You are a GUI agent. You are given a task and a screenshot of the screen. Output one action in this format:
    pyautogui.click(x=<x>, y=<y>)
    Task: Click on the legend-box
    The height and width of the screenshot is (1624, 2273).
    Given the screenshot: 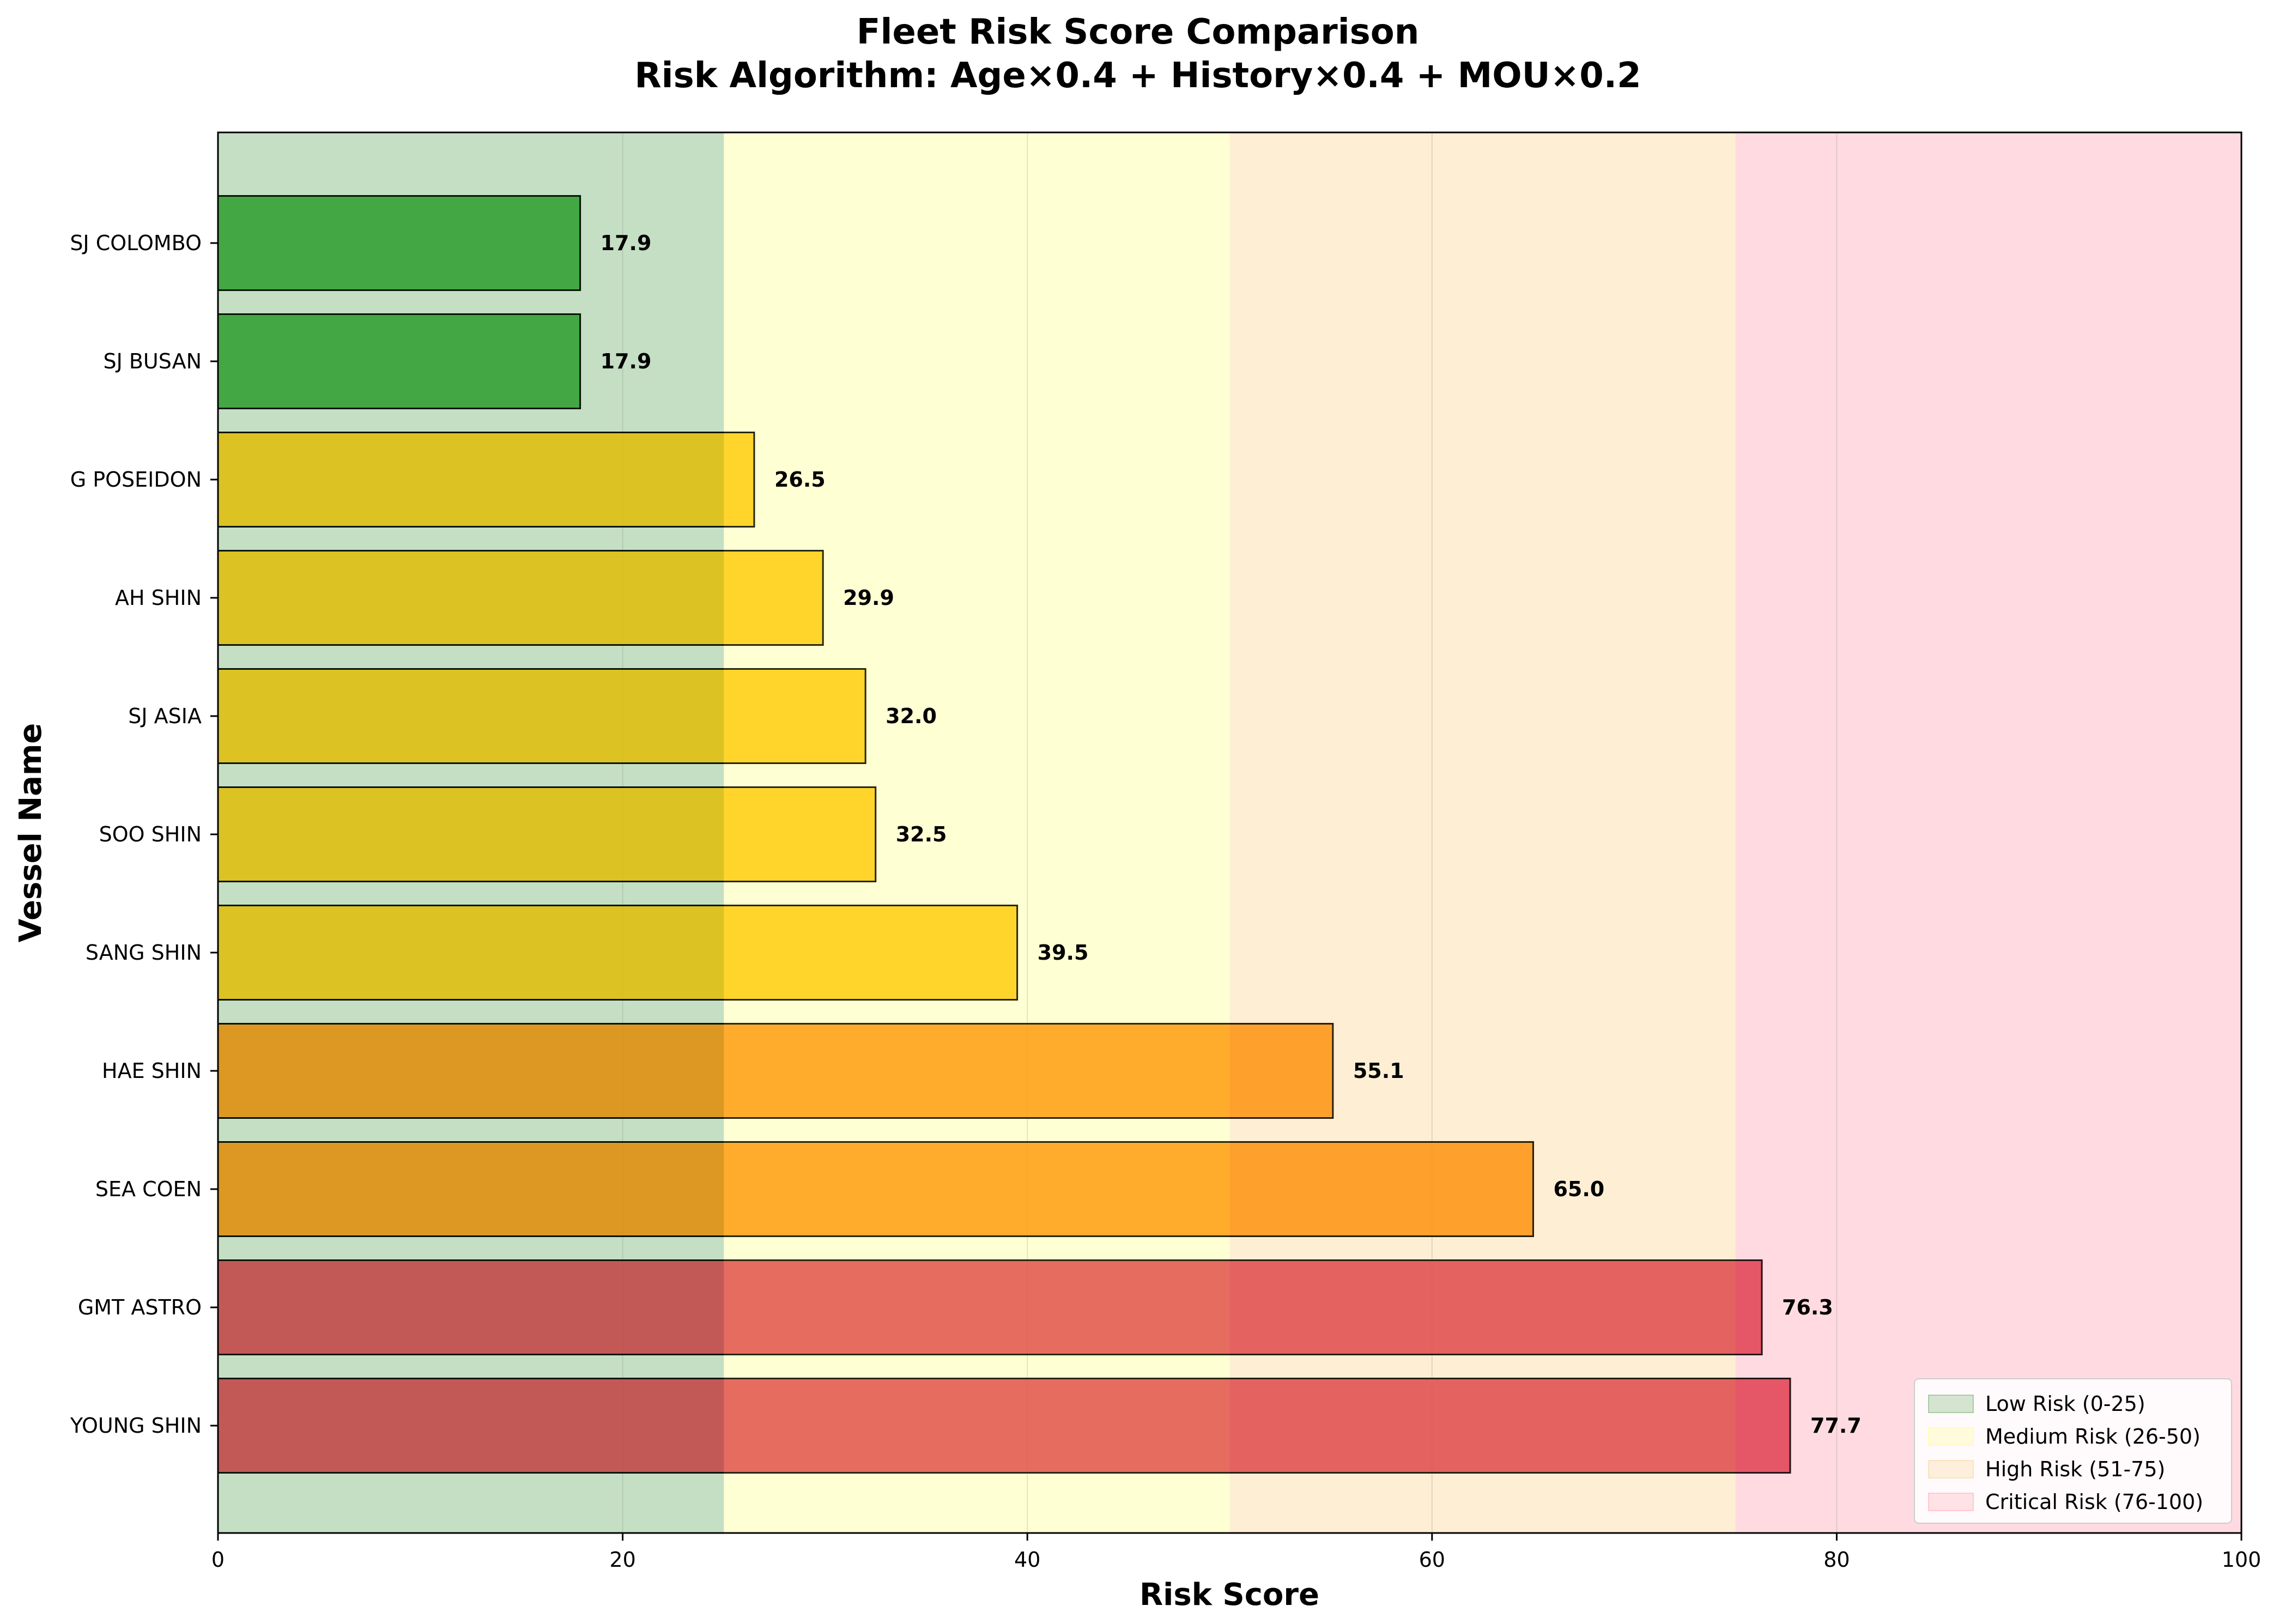 What is the action you would take?
    pyautogui.click(x=2073, y=1451)
    